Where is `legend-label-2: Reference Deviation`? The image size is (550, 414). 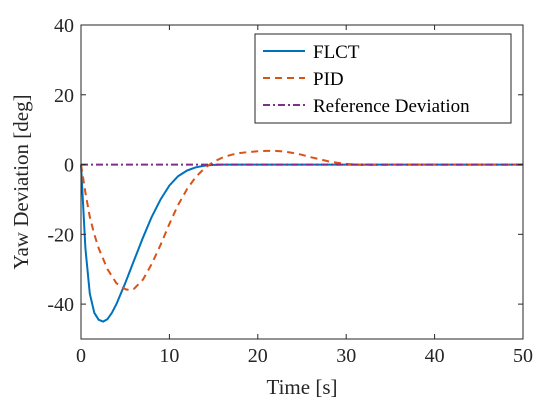
legend-label-2: Reference Deviation is located at coordinates (391, 106).